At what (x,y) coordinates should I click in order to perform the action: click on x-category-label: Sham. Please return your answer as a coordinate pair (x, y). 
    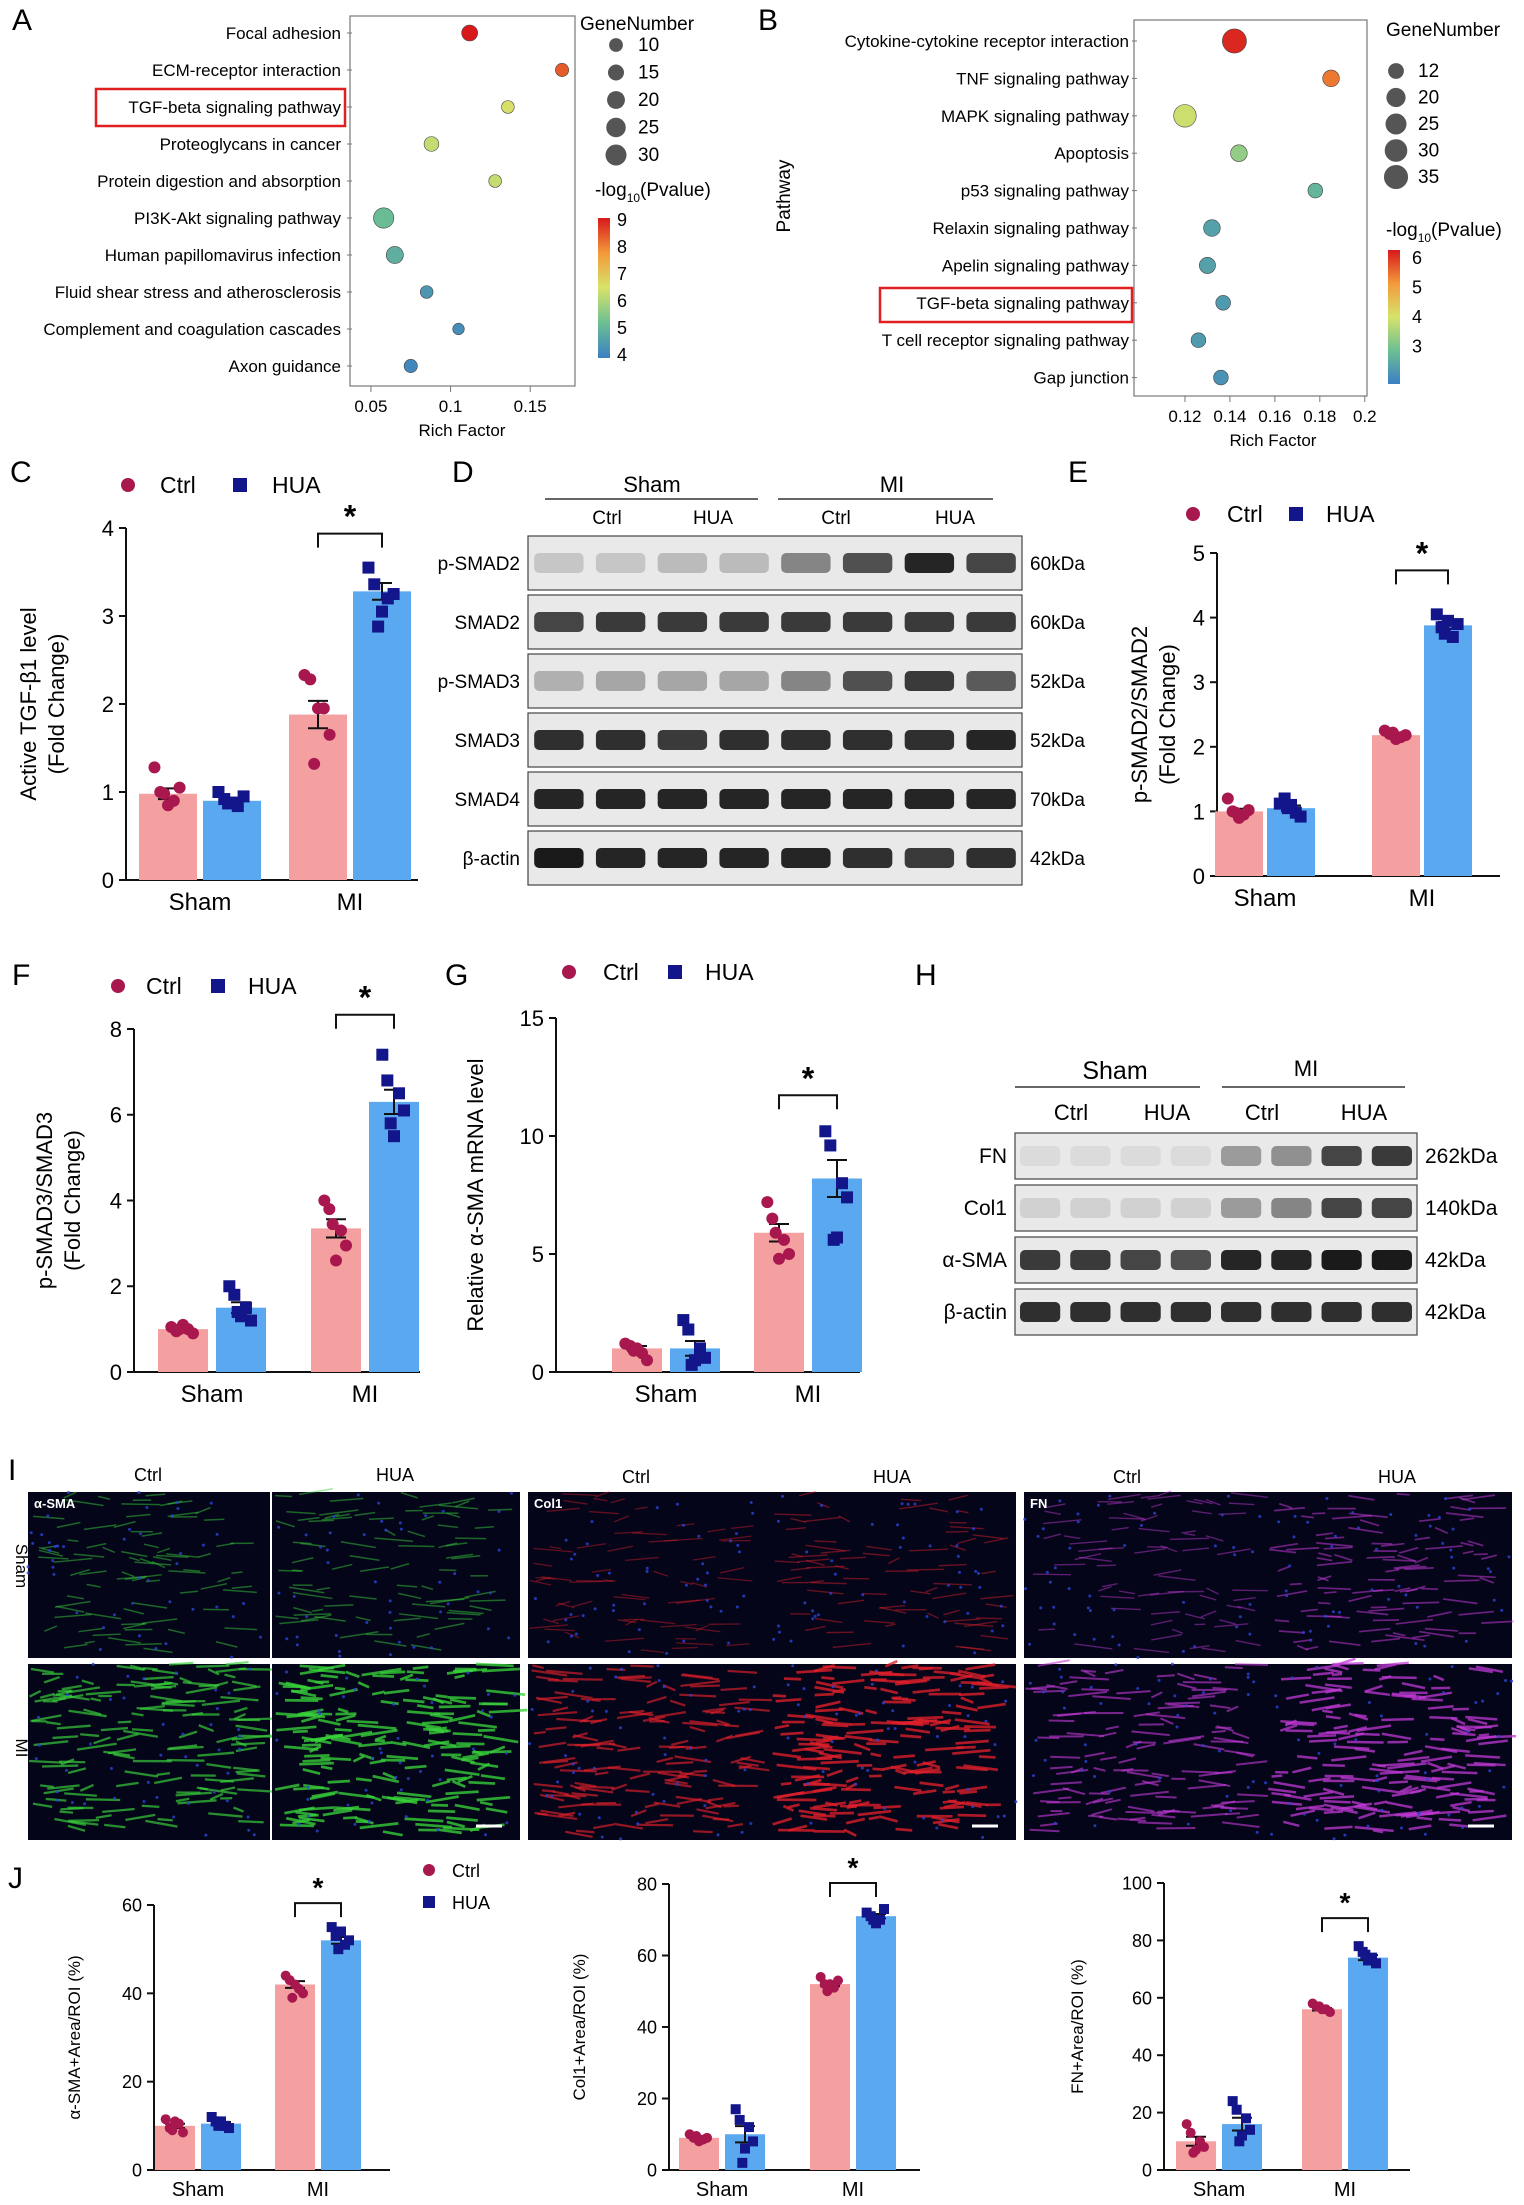
    Looking at the image, I should click on (666, 1394).